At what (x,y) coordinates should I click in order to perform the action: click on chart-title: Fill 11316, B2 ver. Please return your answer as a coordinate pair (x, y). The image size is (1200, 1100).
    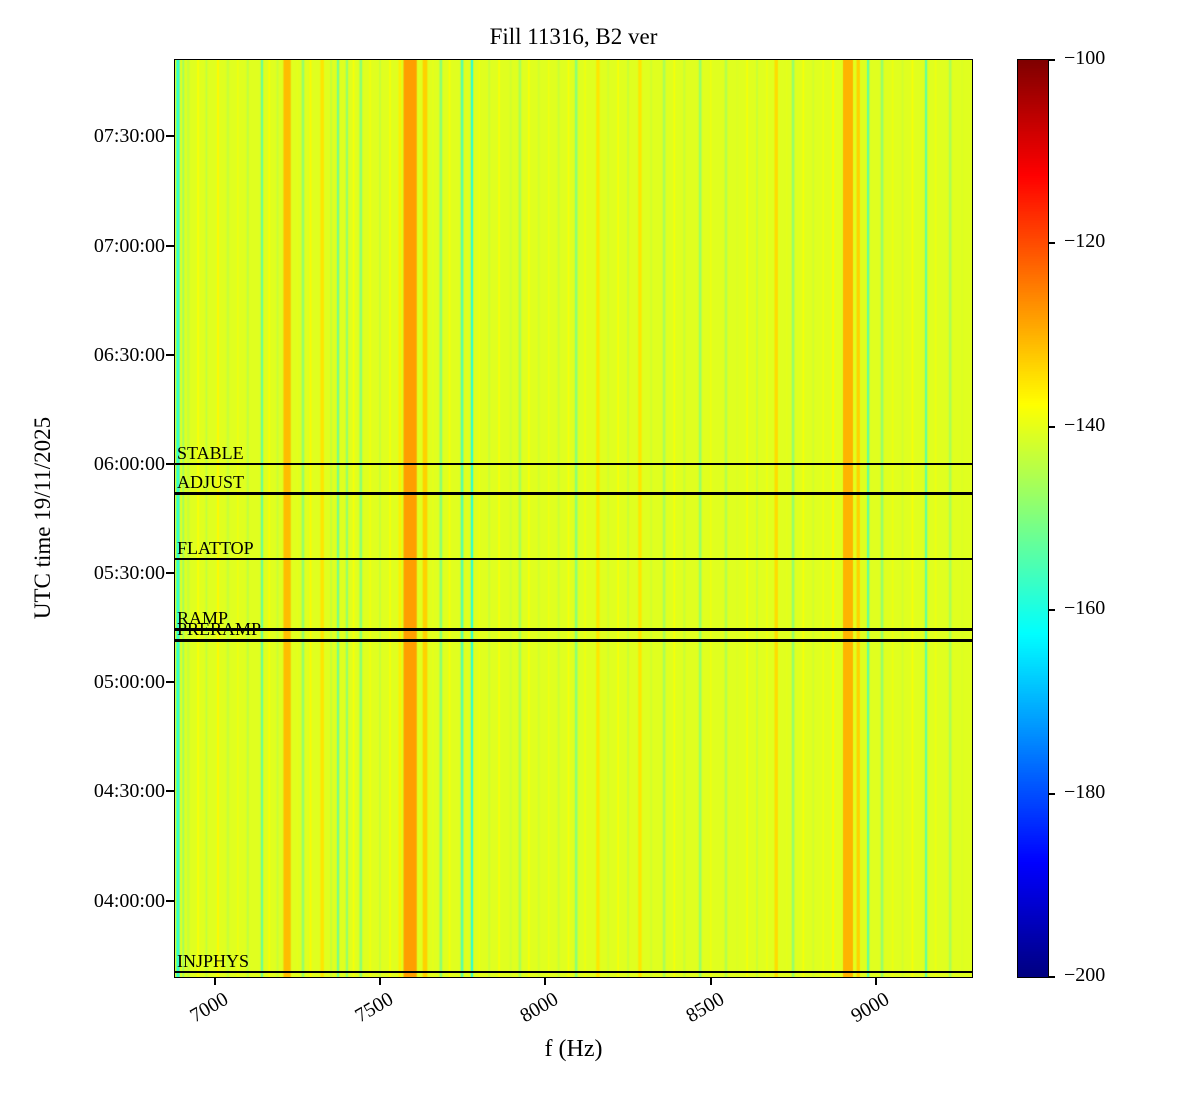
    Looking at the image, I should click on (573, 36).